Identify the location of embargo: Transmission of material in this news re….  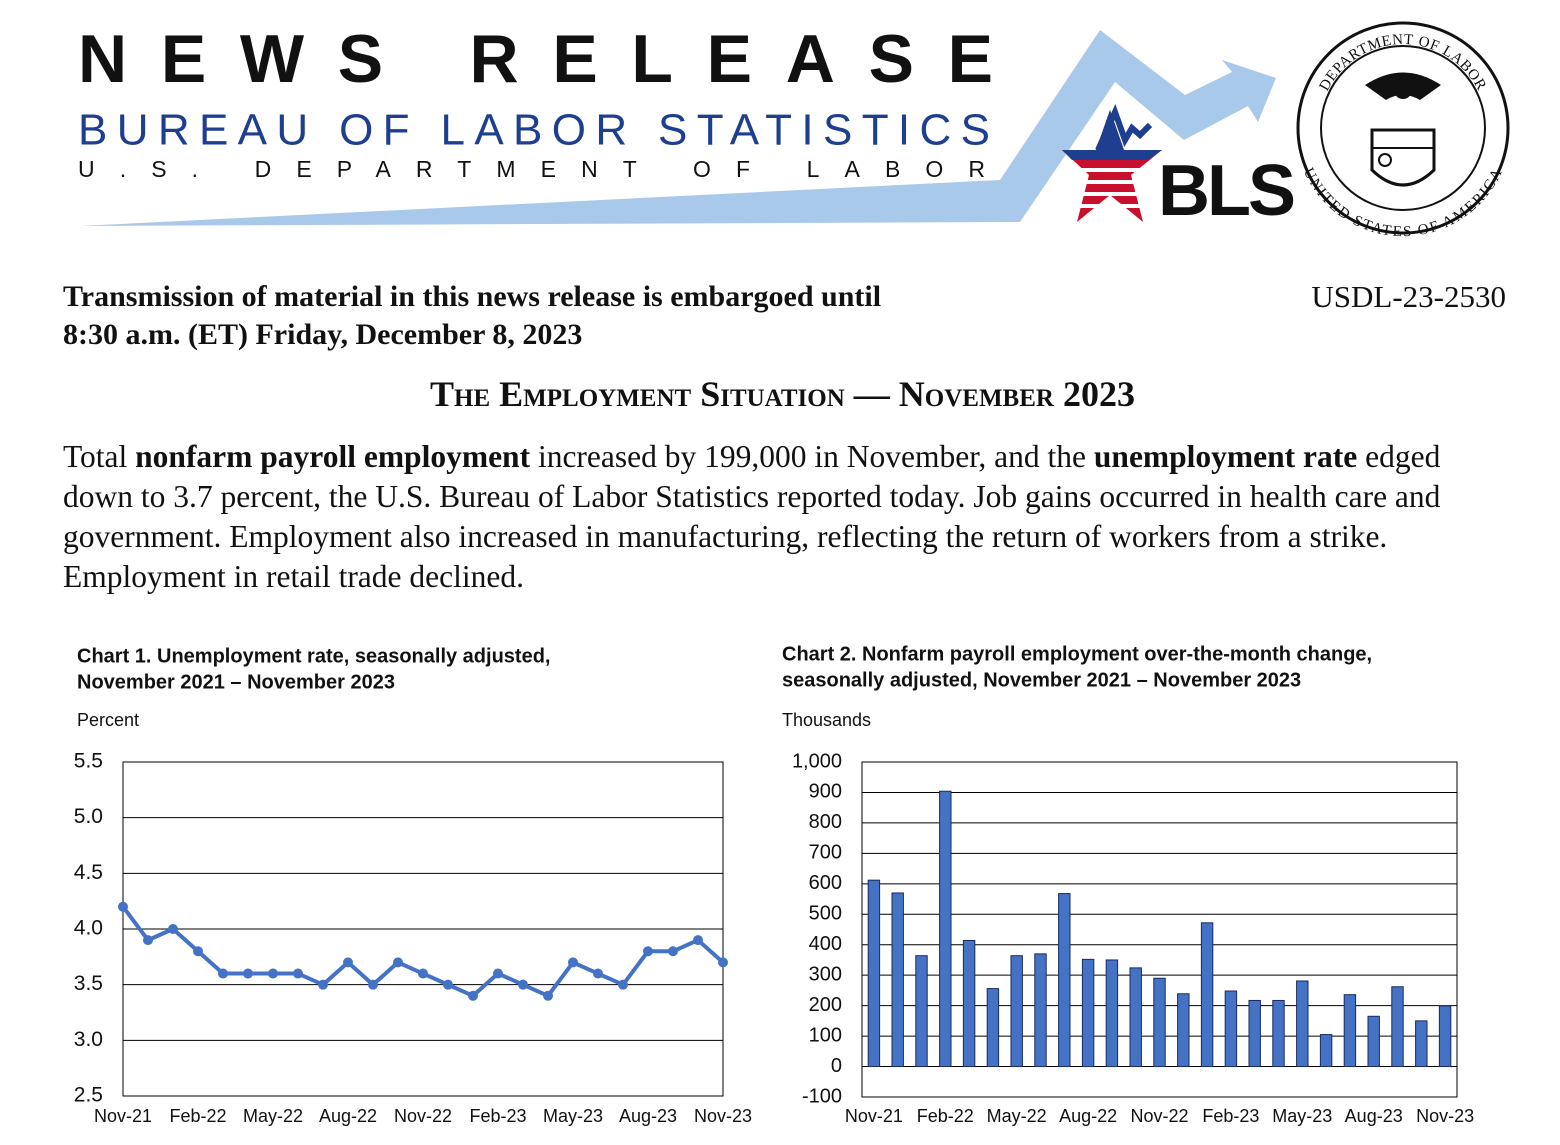
(472, 316).